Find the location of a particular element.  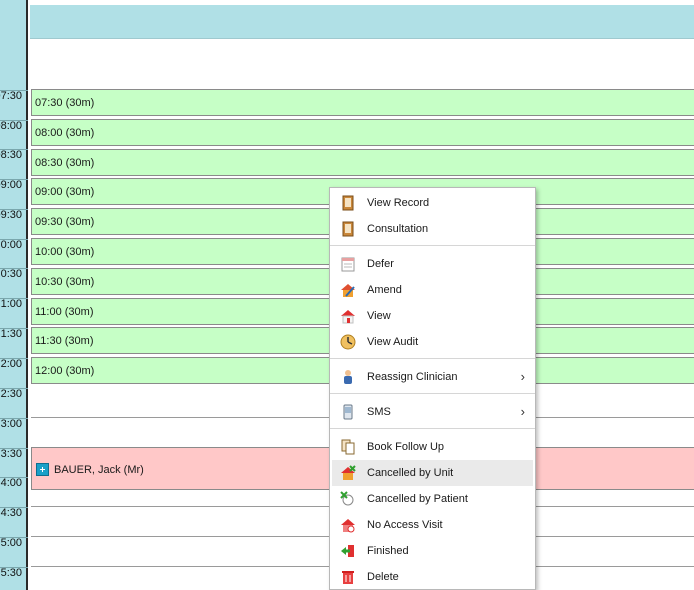

menu-item-book-follow-up: Book Follow Up is located at coordinates (432, 447).